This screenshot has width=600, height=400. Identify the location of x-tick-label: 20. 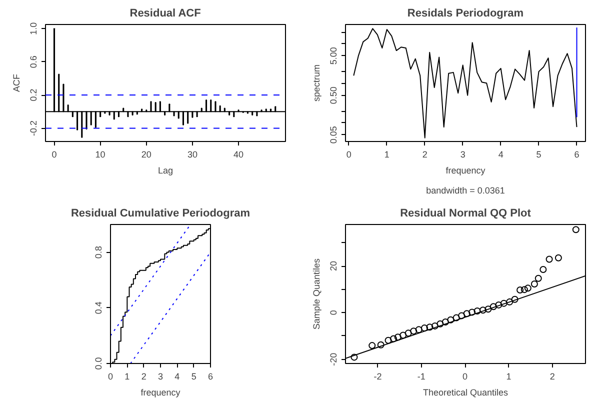
(146, 155).